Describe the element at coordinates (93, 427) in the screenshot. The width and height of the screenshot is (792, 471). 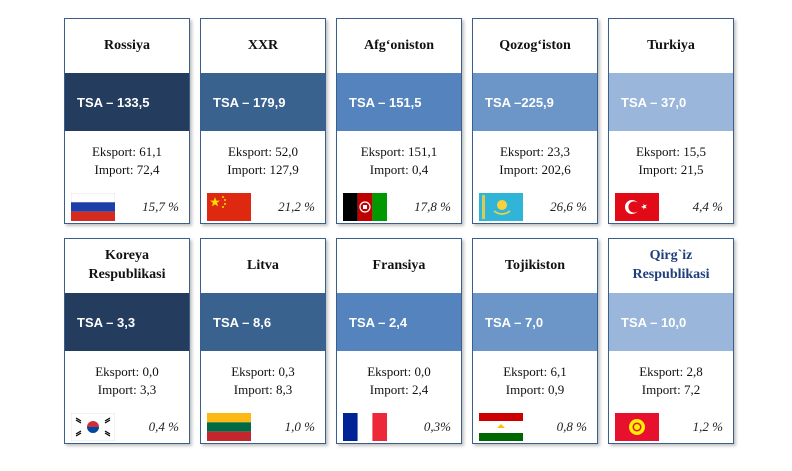
I see `south-korea-flag-icon` at that location.